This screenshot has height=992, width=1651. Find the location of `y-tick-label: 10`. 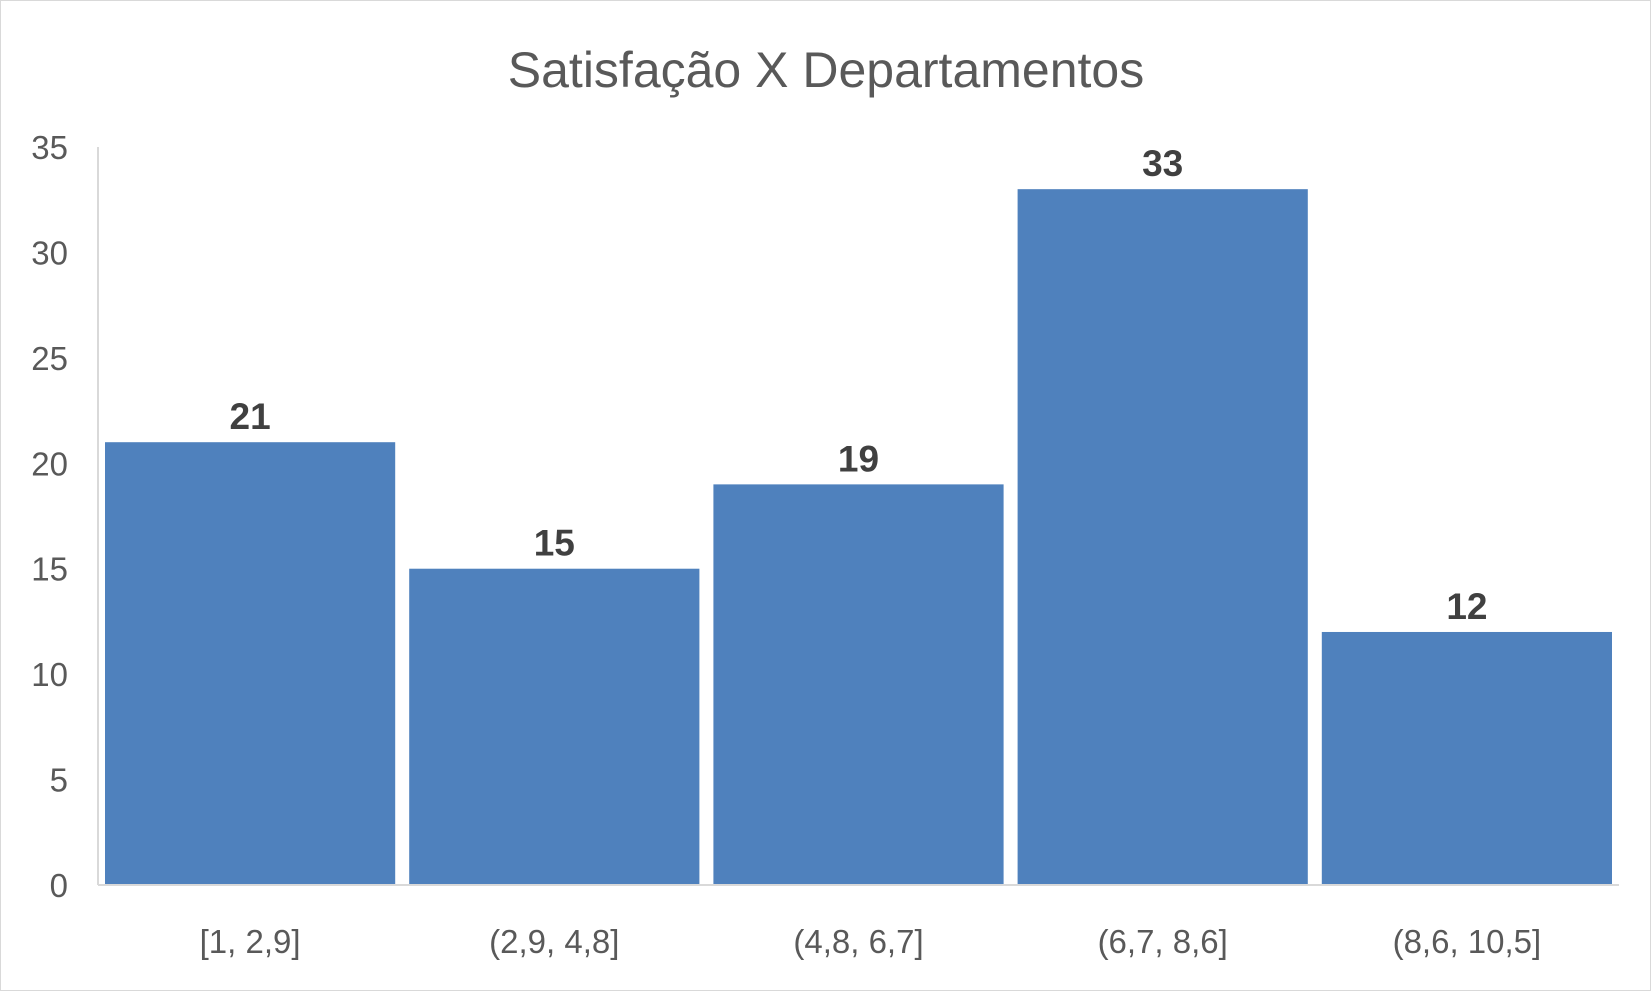

y-tick-label: 10 is located at coordinates (49, 674).